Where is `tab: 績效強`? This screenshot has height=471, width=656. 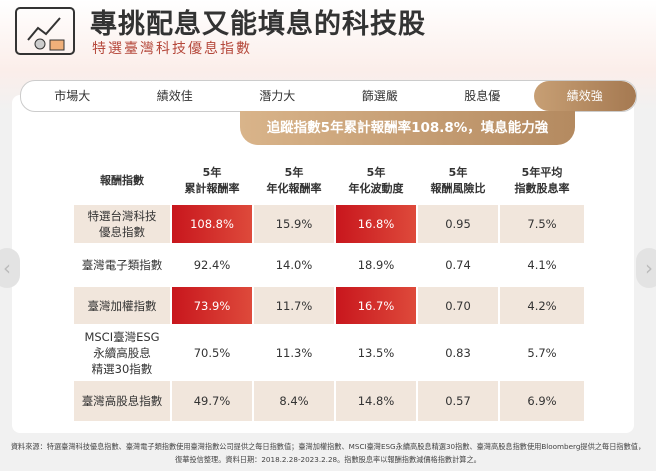 tab: 績效強 is located at coordinates (584, 96).